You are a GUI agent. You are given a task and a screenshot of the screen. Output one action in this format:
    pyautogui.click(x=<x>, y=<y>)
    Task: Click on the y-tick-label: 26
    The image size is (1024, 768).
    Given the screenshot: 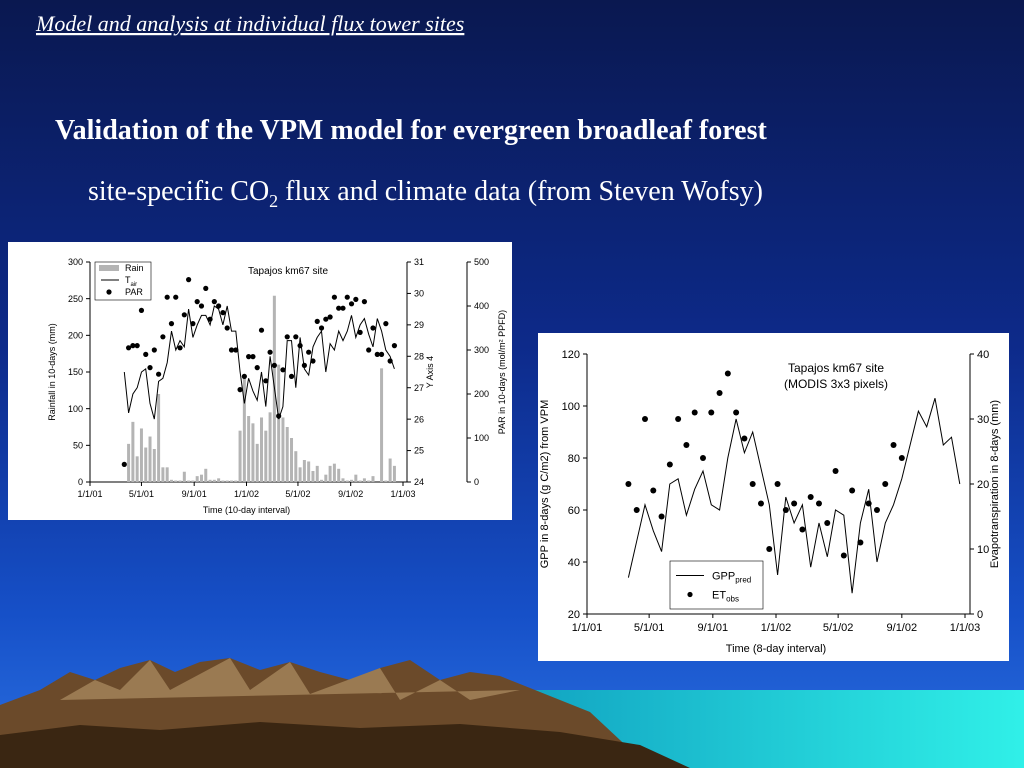 What is the action you would take?
    pyautogui.click(x=419, y=419)
    